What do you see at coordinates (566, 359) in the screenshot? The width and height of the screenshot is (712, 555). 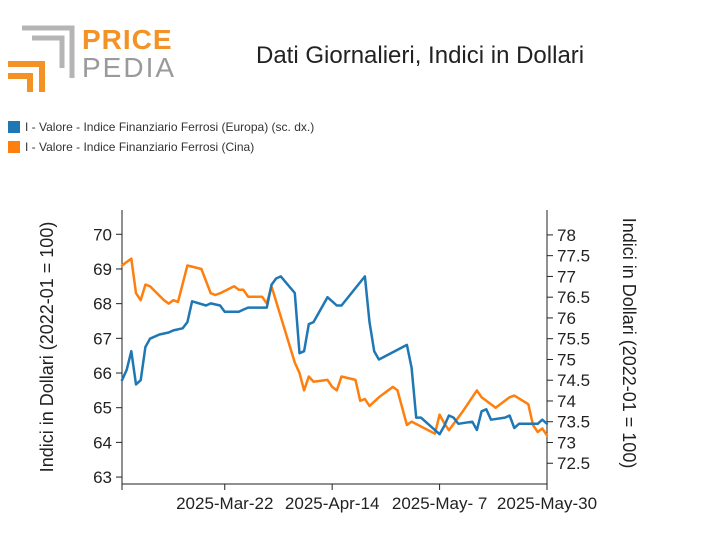 I see `y-right-tick-label: 75` at bounding box center [566, 359].